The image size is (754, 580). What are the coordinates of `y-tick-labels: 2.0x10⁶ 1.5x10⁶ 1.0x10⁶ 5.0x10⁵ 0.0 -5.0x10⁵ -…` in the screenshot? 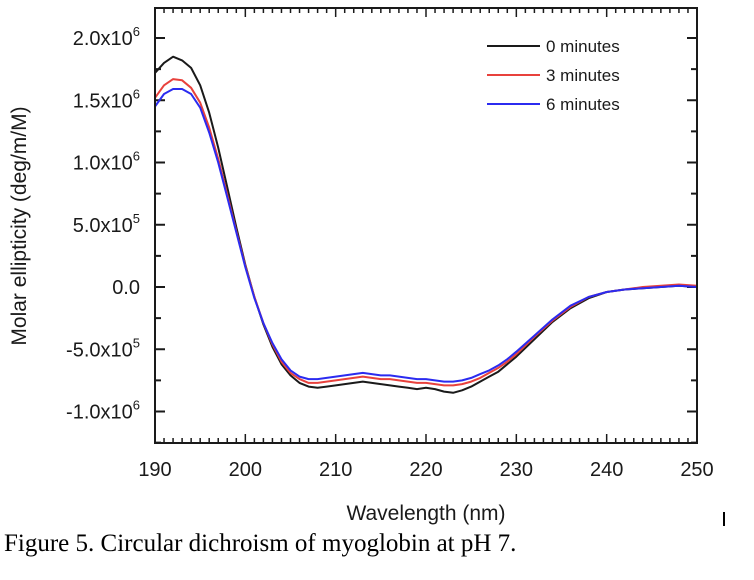 It's located at (103, 224).